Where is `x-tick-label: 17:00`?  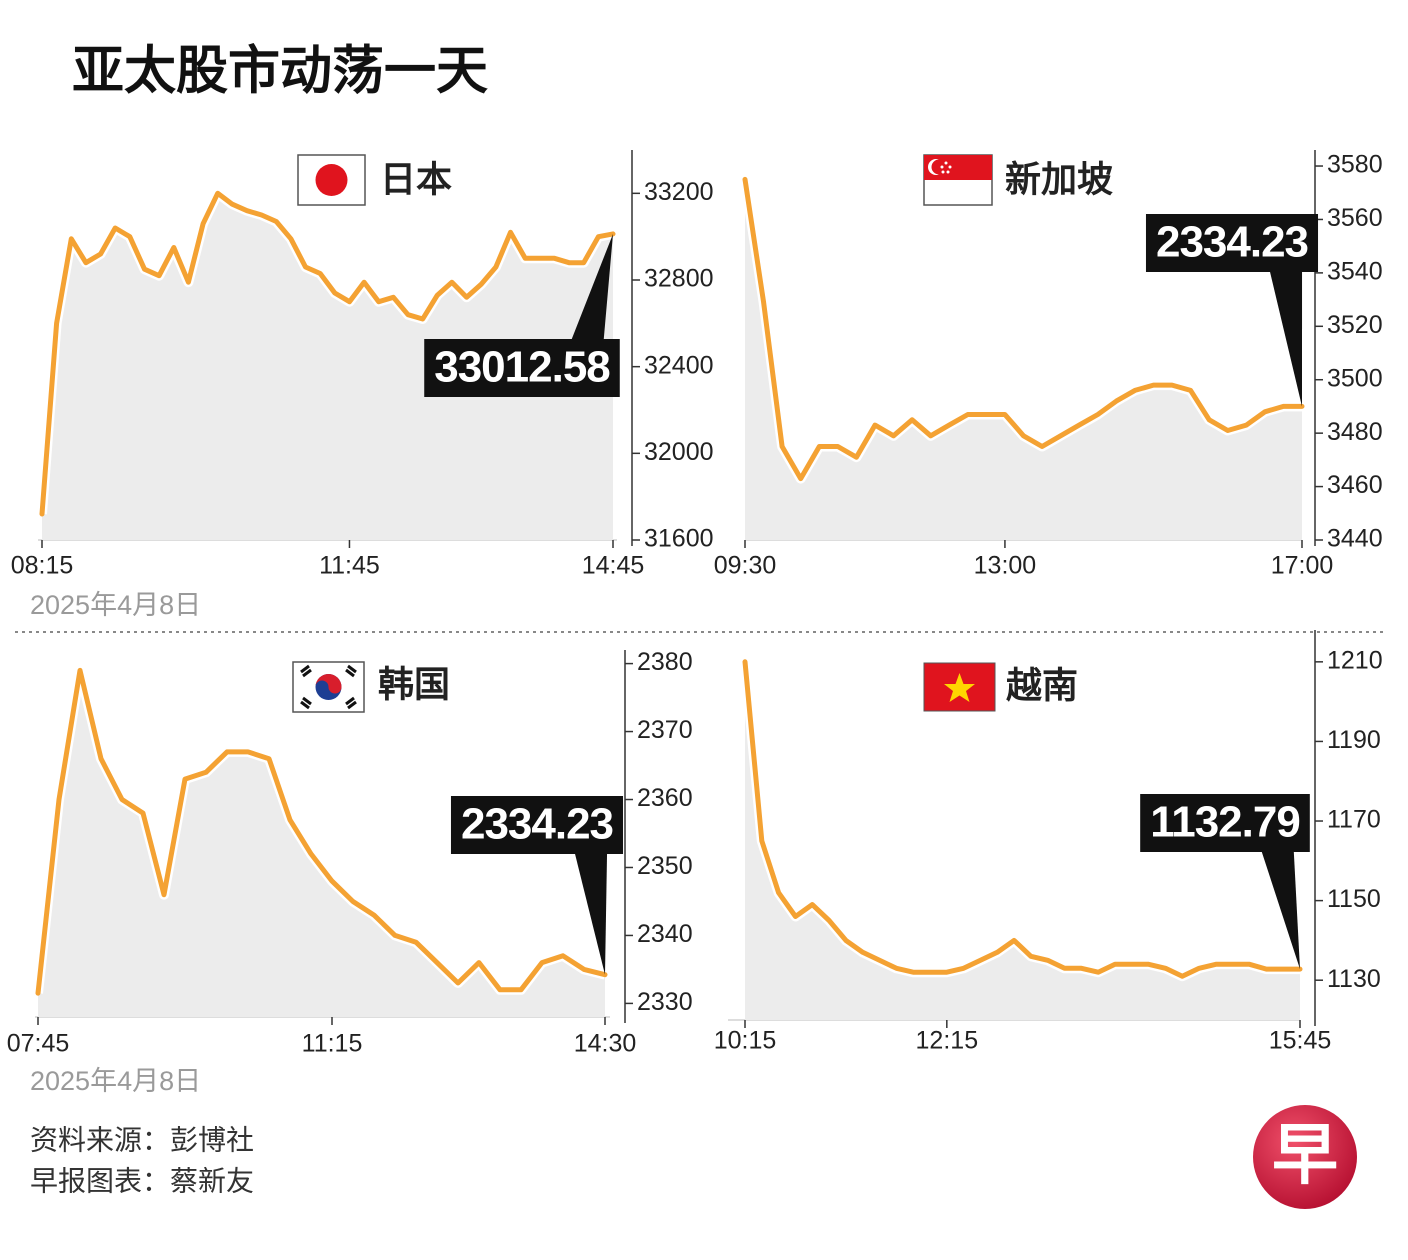
x-tick-label: 17:00 is located at coordinates (1302, 566).